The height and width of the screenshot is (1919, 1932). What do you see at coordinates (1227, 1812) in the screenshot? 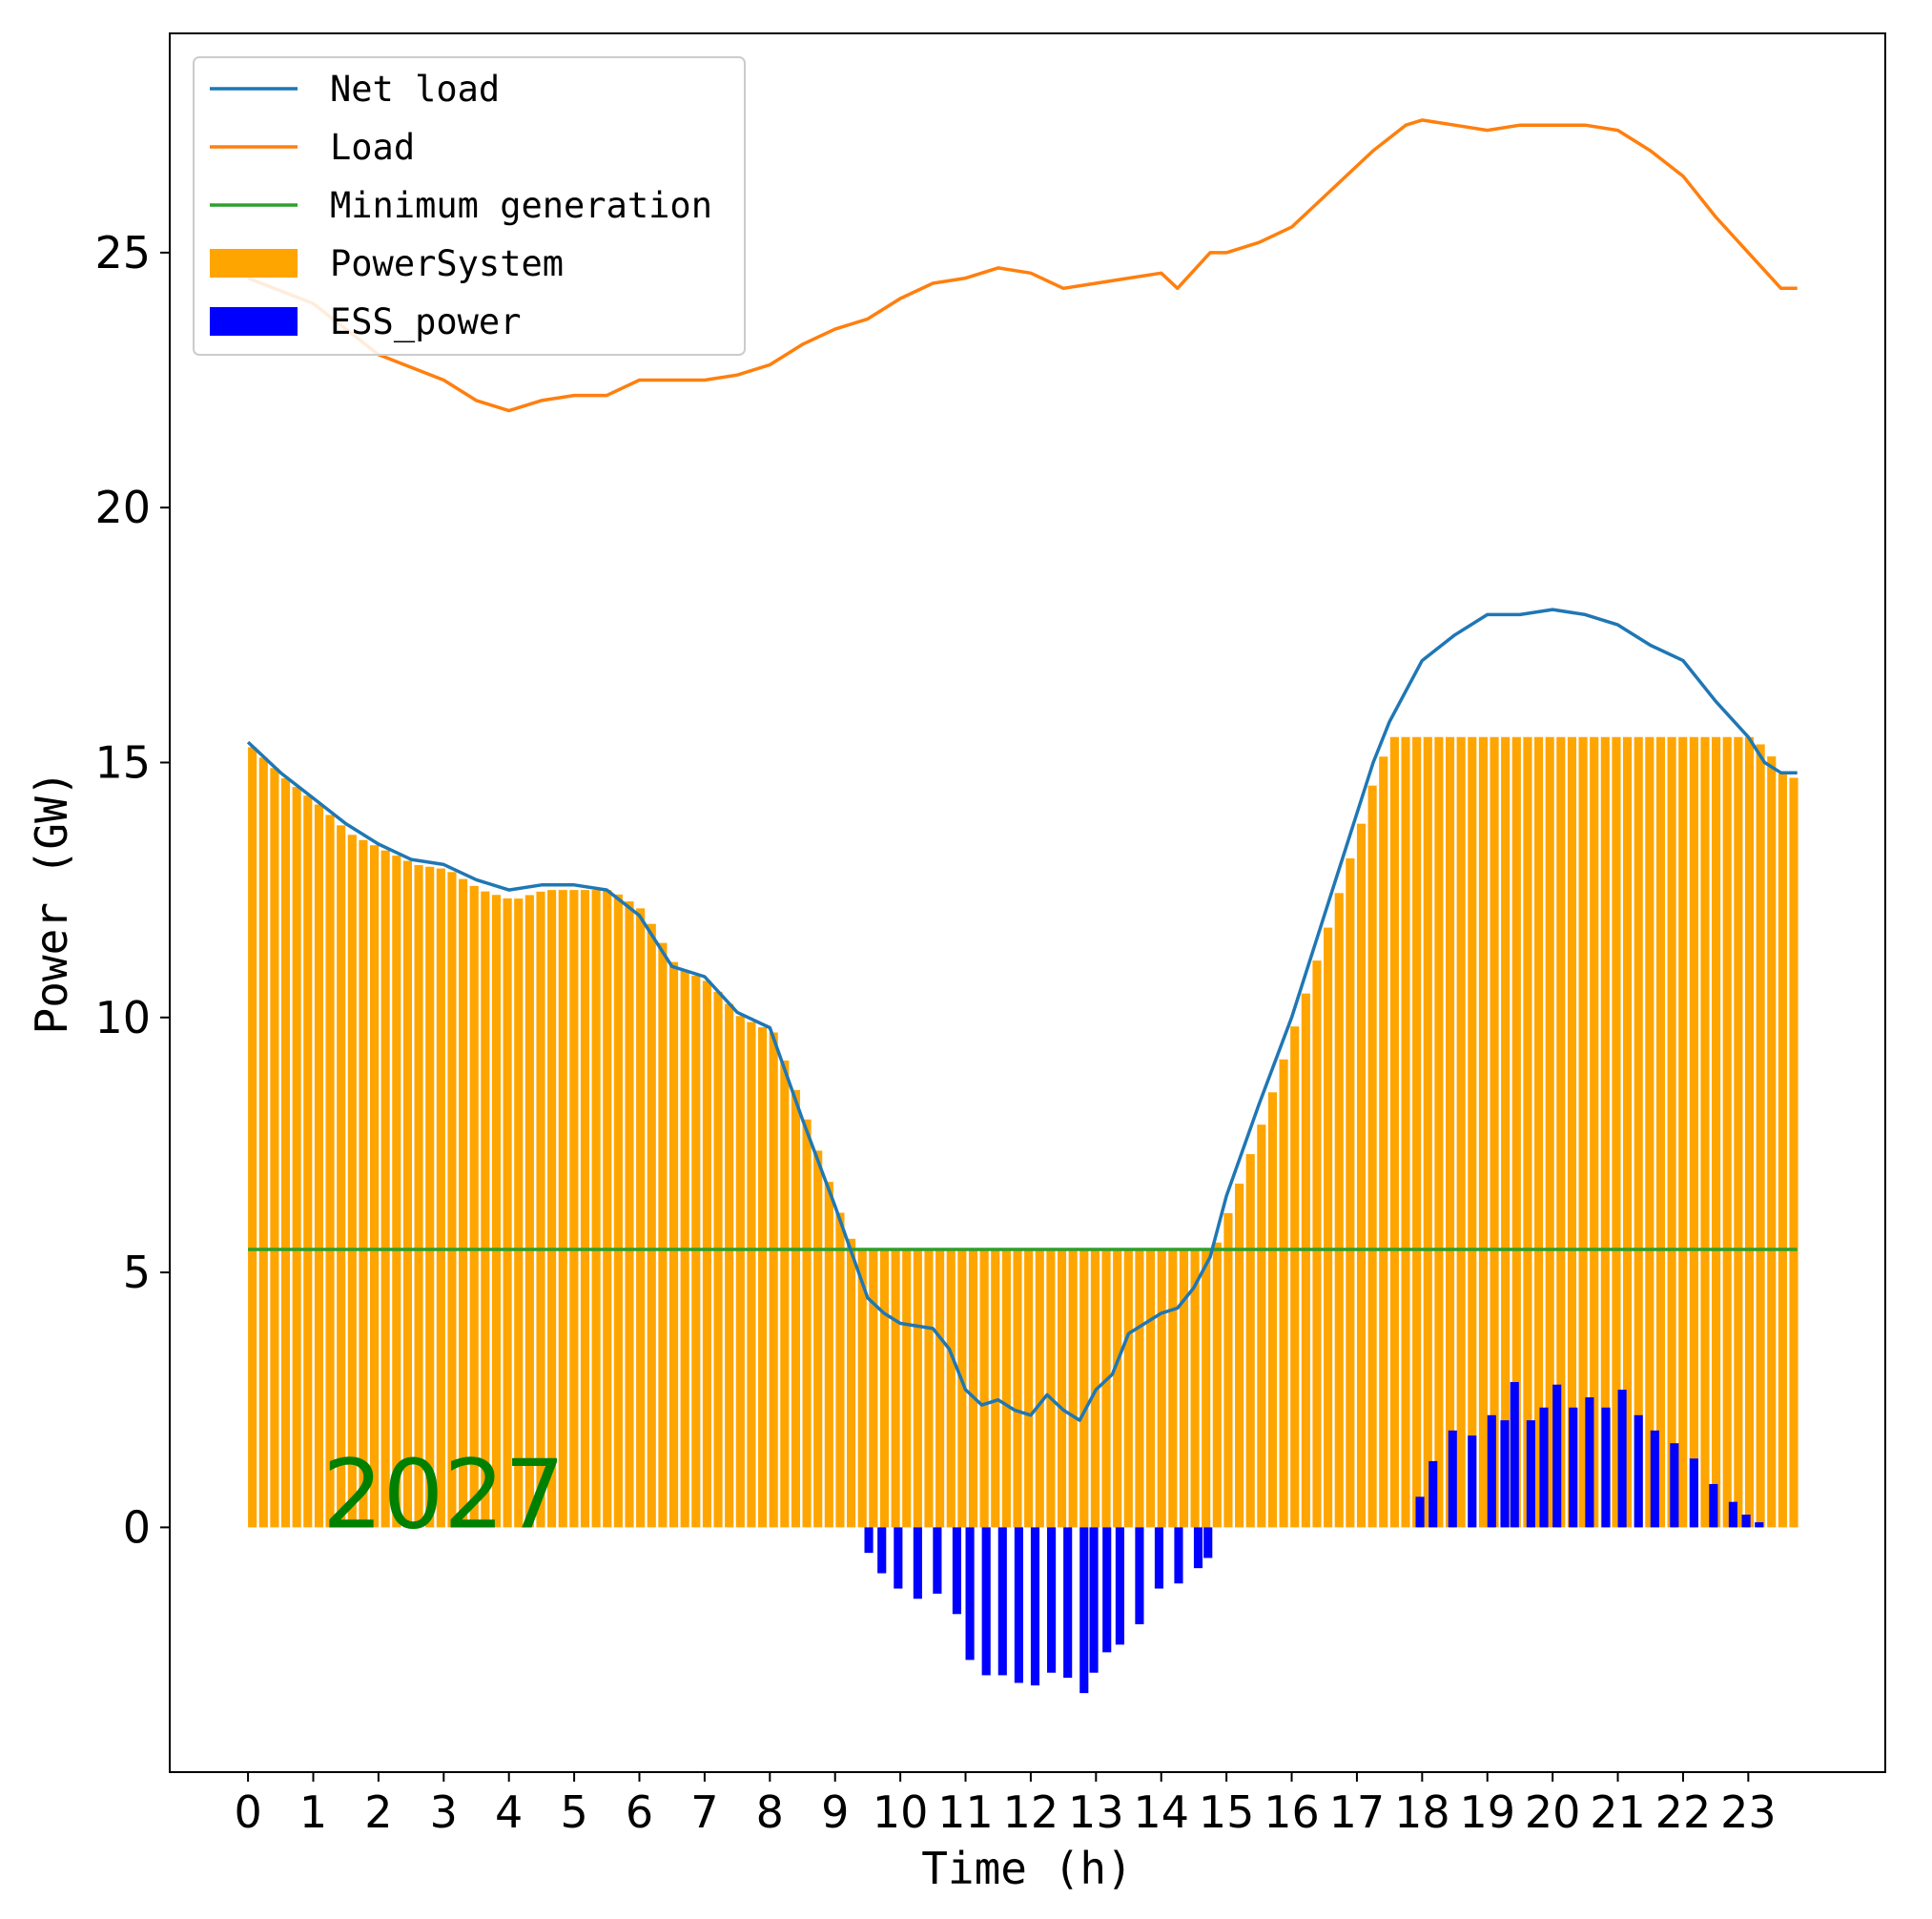
I see `x-tick-label: 15` at bounding box center [1227, 1812].